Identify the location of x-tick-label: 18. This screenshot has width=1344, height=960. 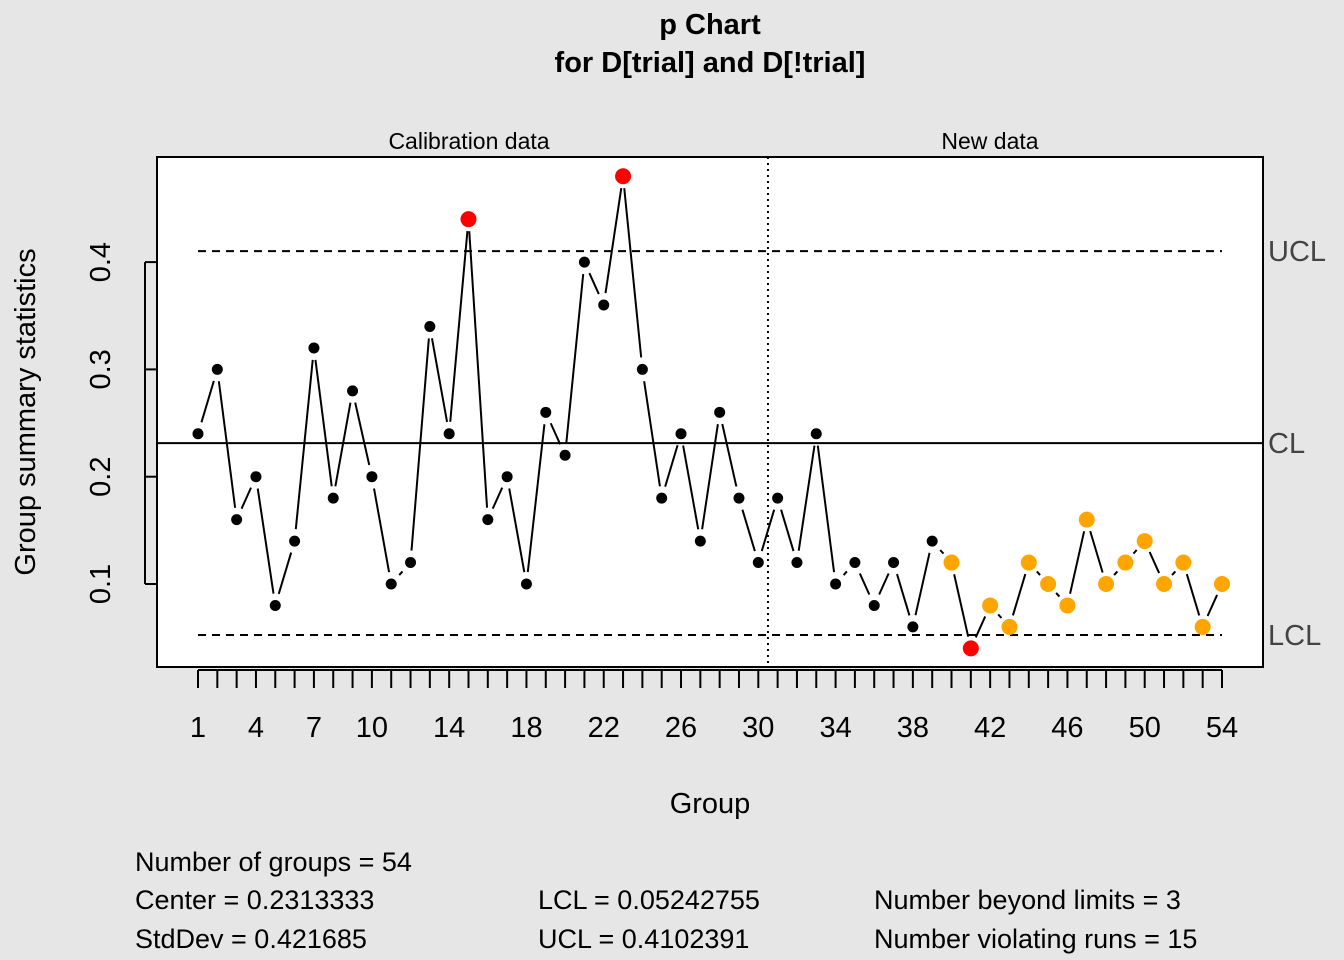
(526, 728).